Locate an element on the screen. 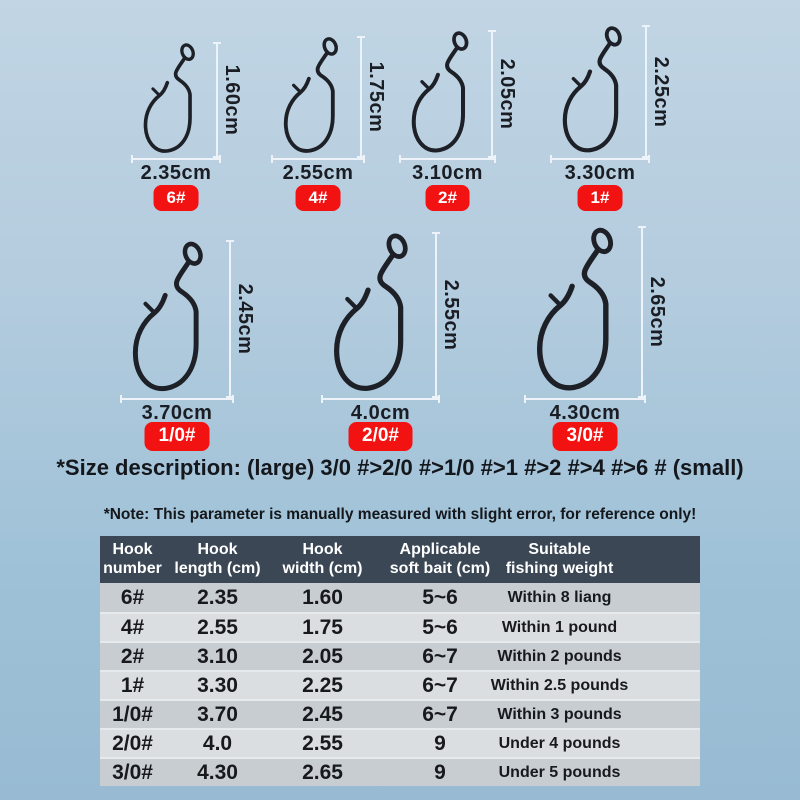 Image resolution: width=800 pixels, height=800 pixels. cell-hook-number: 6# is located at coordinates (132, 597).